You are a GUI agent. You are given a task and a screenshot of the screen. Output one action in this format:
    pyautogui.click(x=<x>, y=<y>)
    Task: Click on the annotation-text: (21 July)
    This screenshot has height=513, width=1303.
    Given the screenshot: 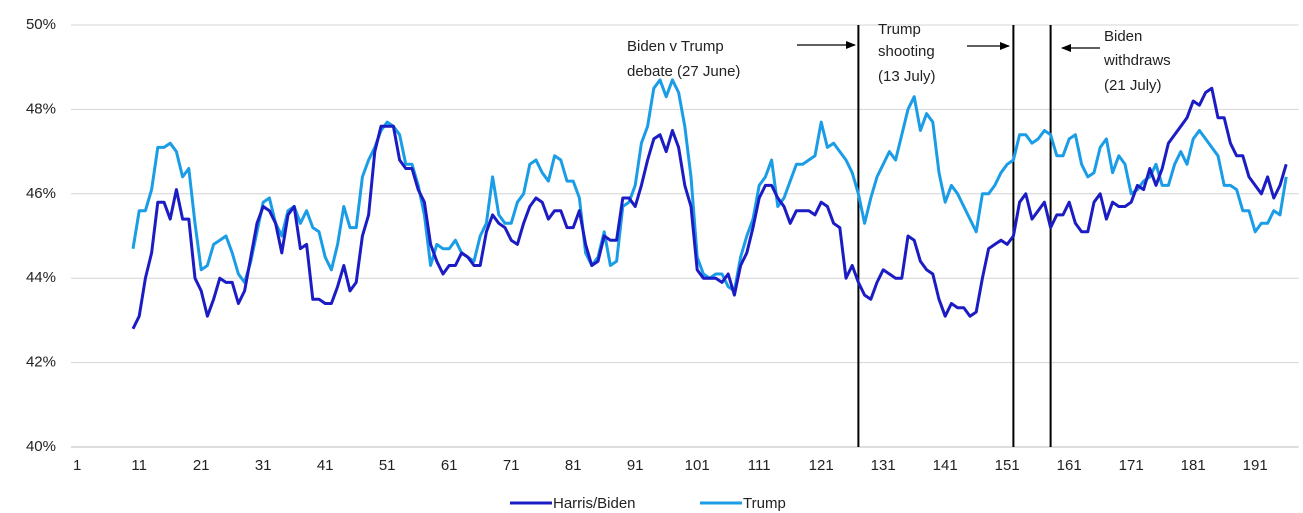 What is the action you would take?
    pyautogui.click(x=1133, y=85)
    